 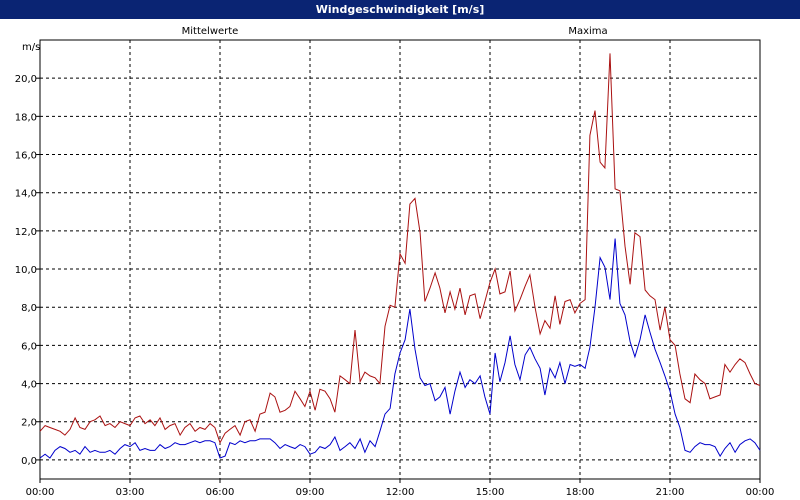 What do you see at coordinates (210, 31) in the screenshot?
I see `legend-mean-label: Mittelwerte` at bounding box center [210, 31].